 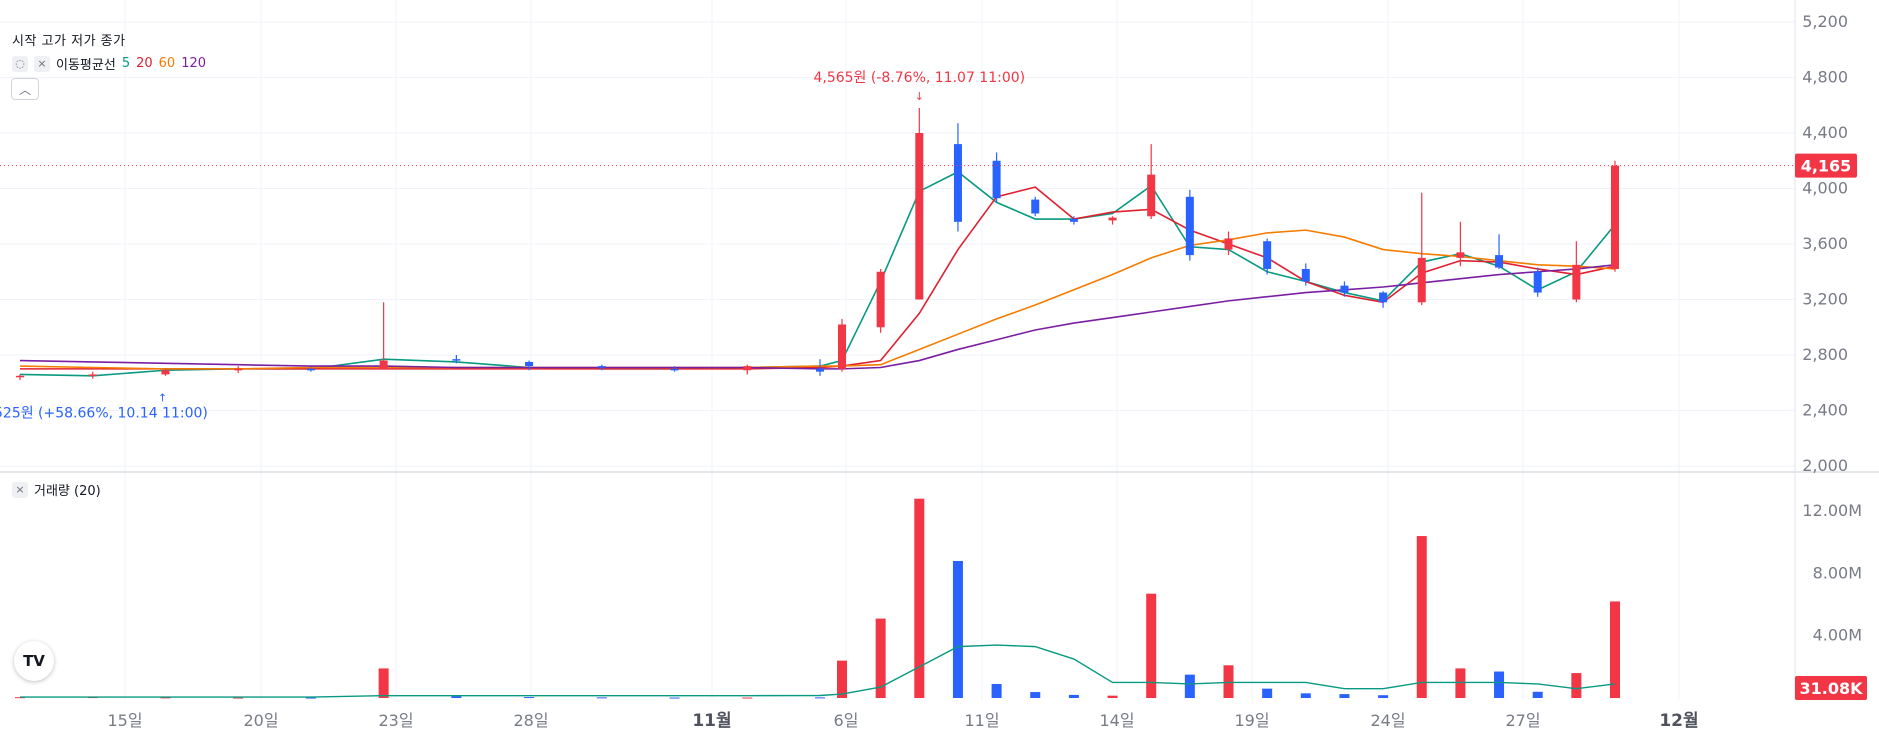 What do you see at coordinates (1837, 635) in the screenshot?
I see `volume-tick-label: 4.00M` at bounding box center [1837, 635].